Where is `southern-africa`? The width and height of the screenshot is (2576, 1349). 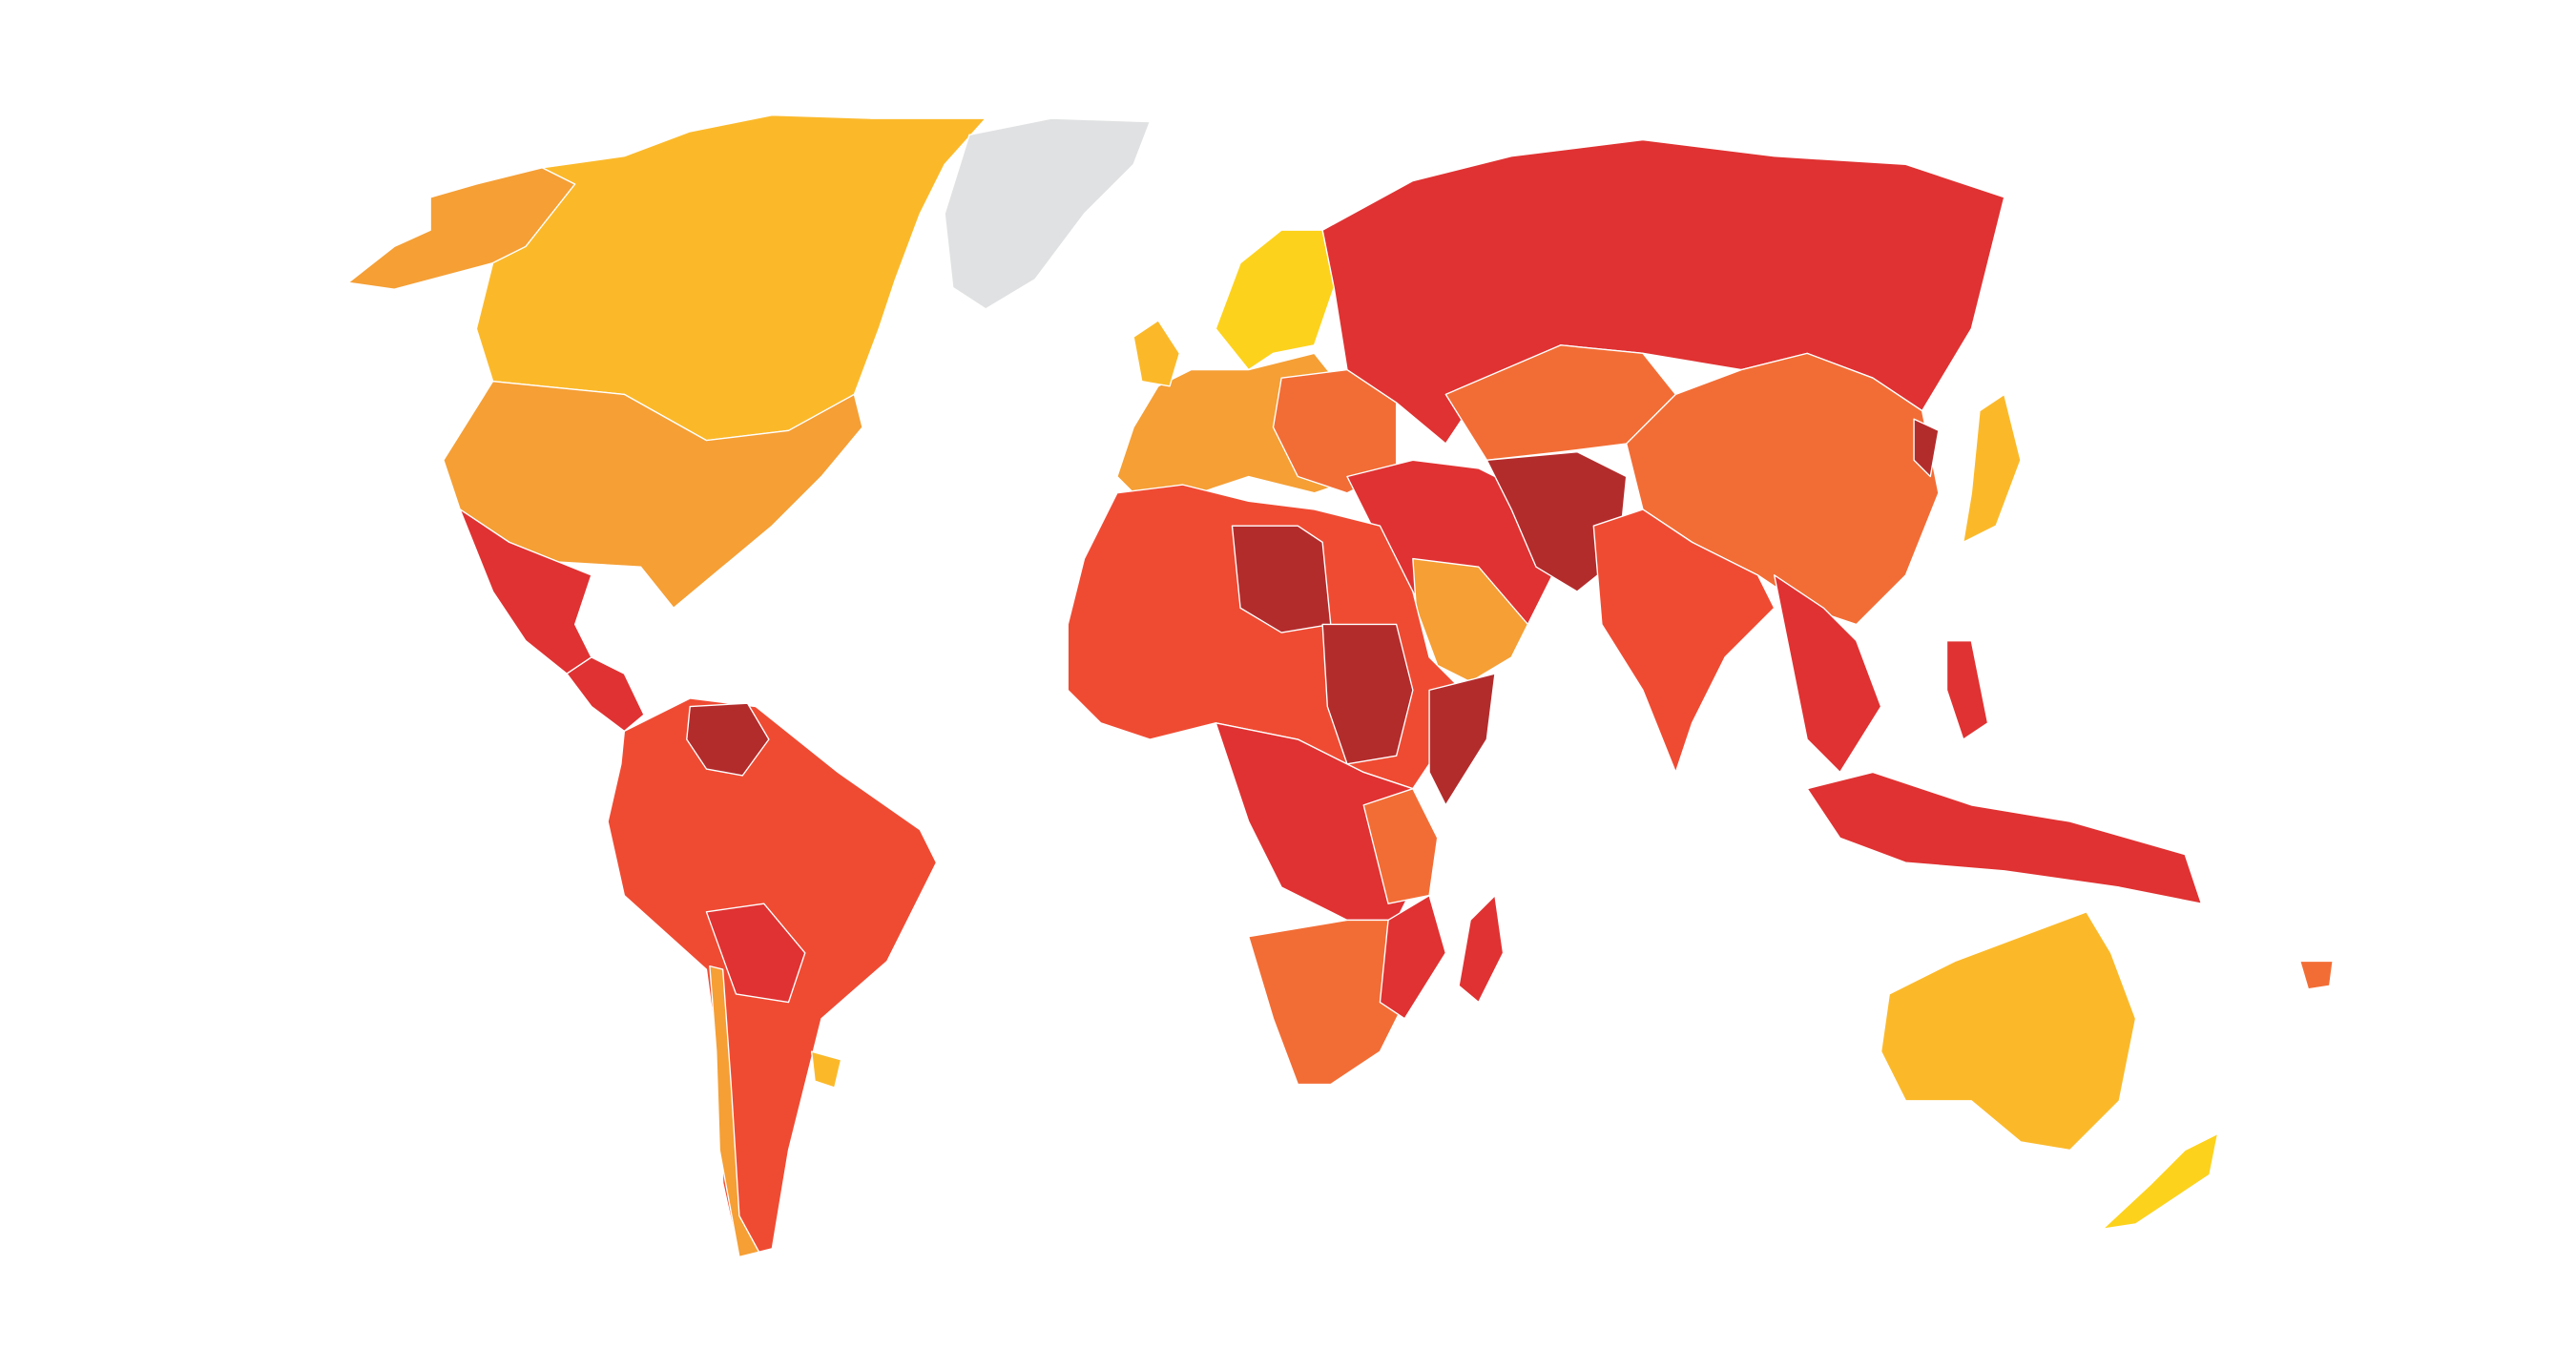
southern-africa is located at coordinates (1330, 1002).